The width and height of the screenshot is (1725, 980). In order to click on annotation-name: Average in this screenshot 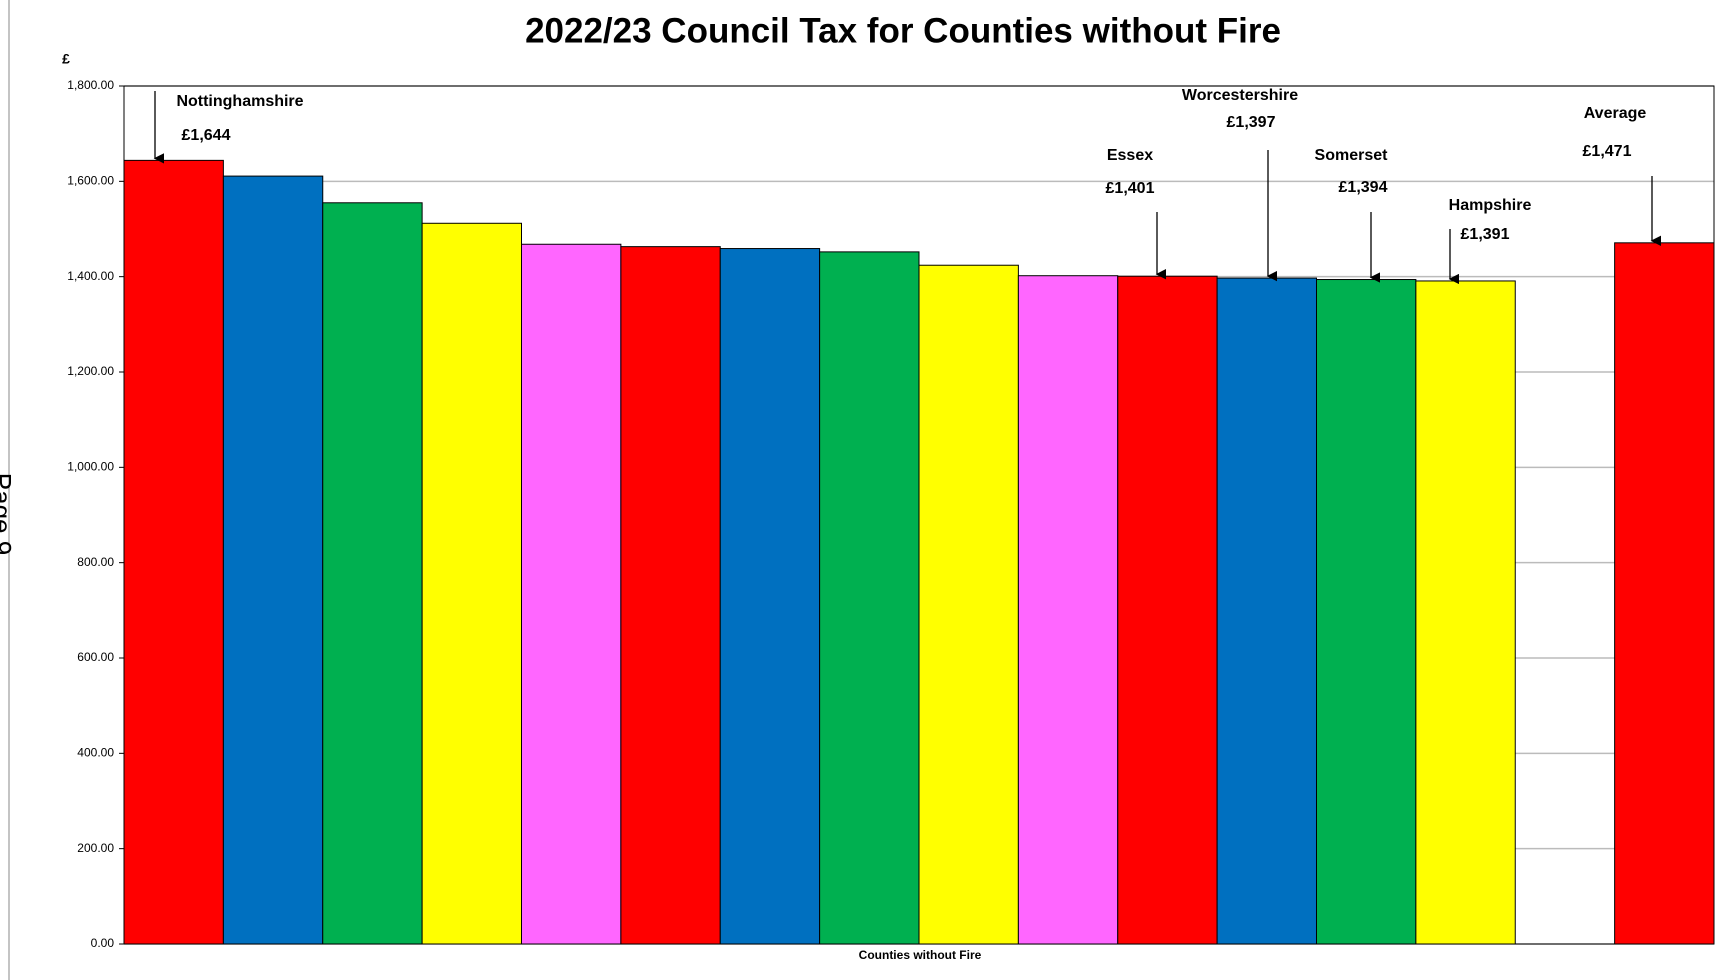, I will do `click(1615, 113)`.